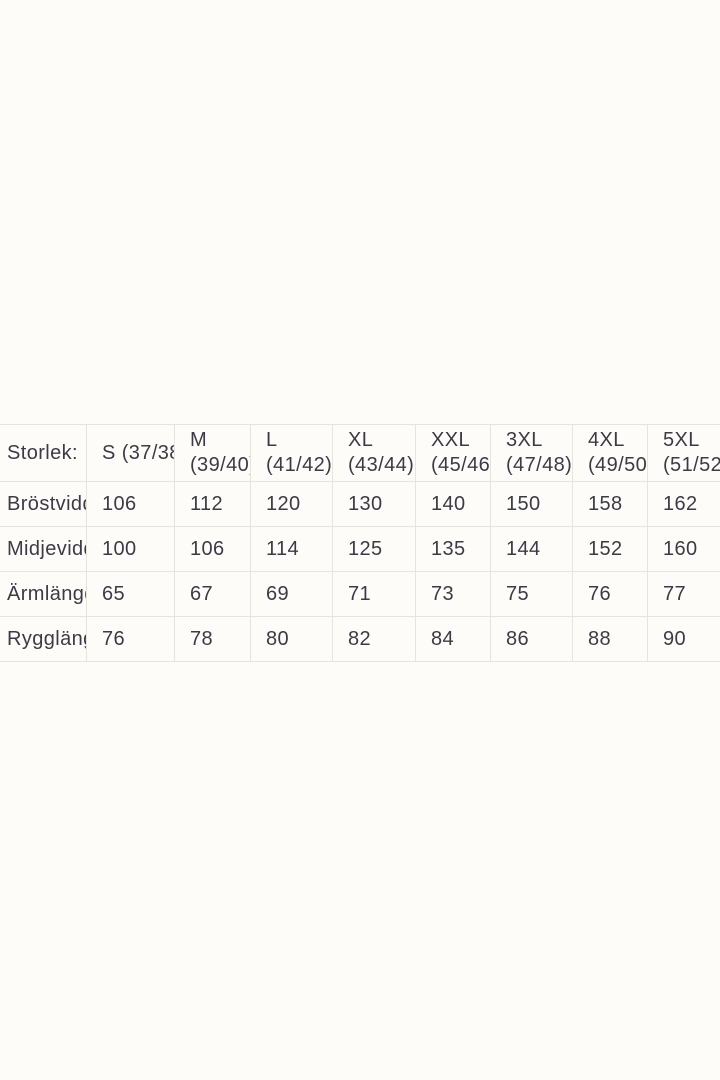 This screenshot has height=1080, width=720. I want to click on value-cell: 75, so click(531, 594).